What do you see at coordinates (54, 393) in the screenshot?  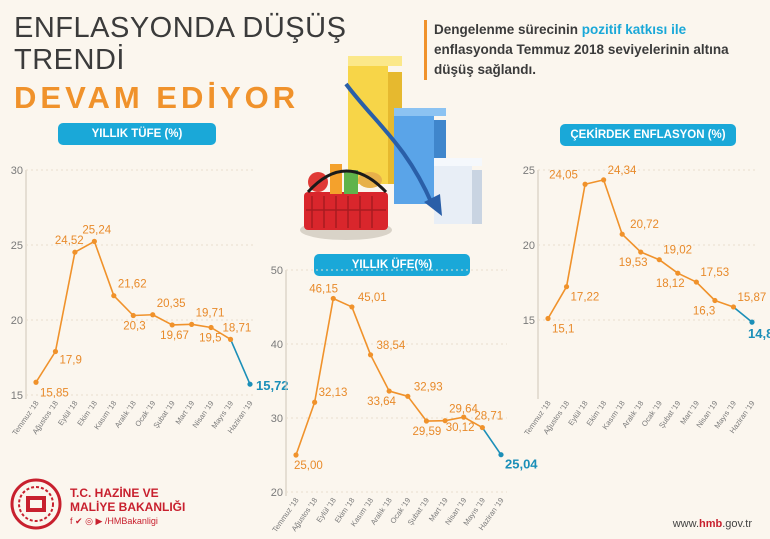 I see `data-label: 15,85` at bounding box center [54, 393].